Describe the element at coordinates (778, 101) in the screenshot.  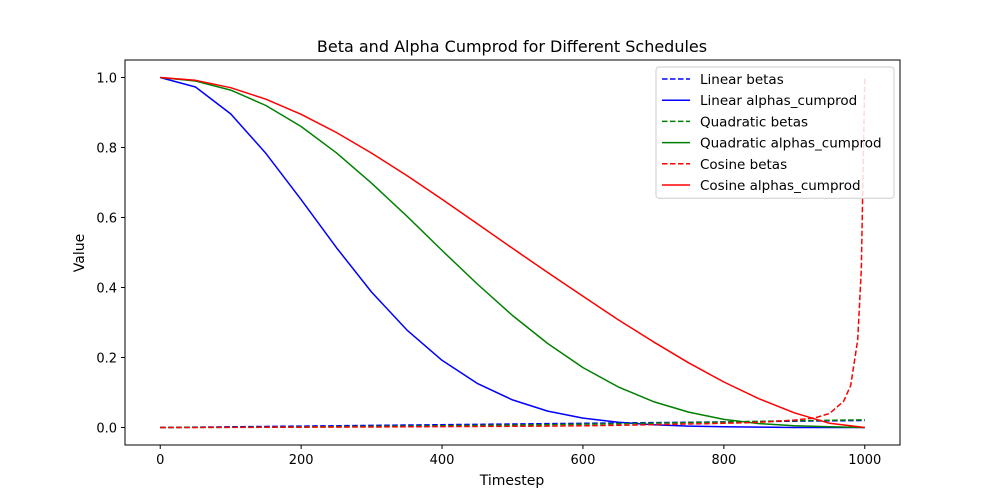
I see `legend-label: Linear alphas_cumprod` at that location.